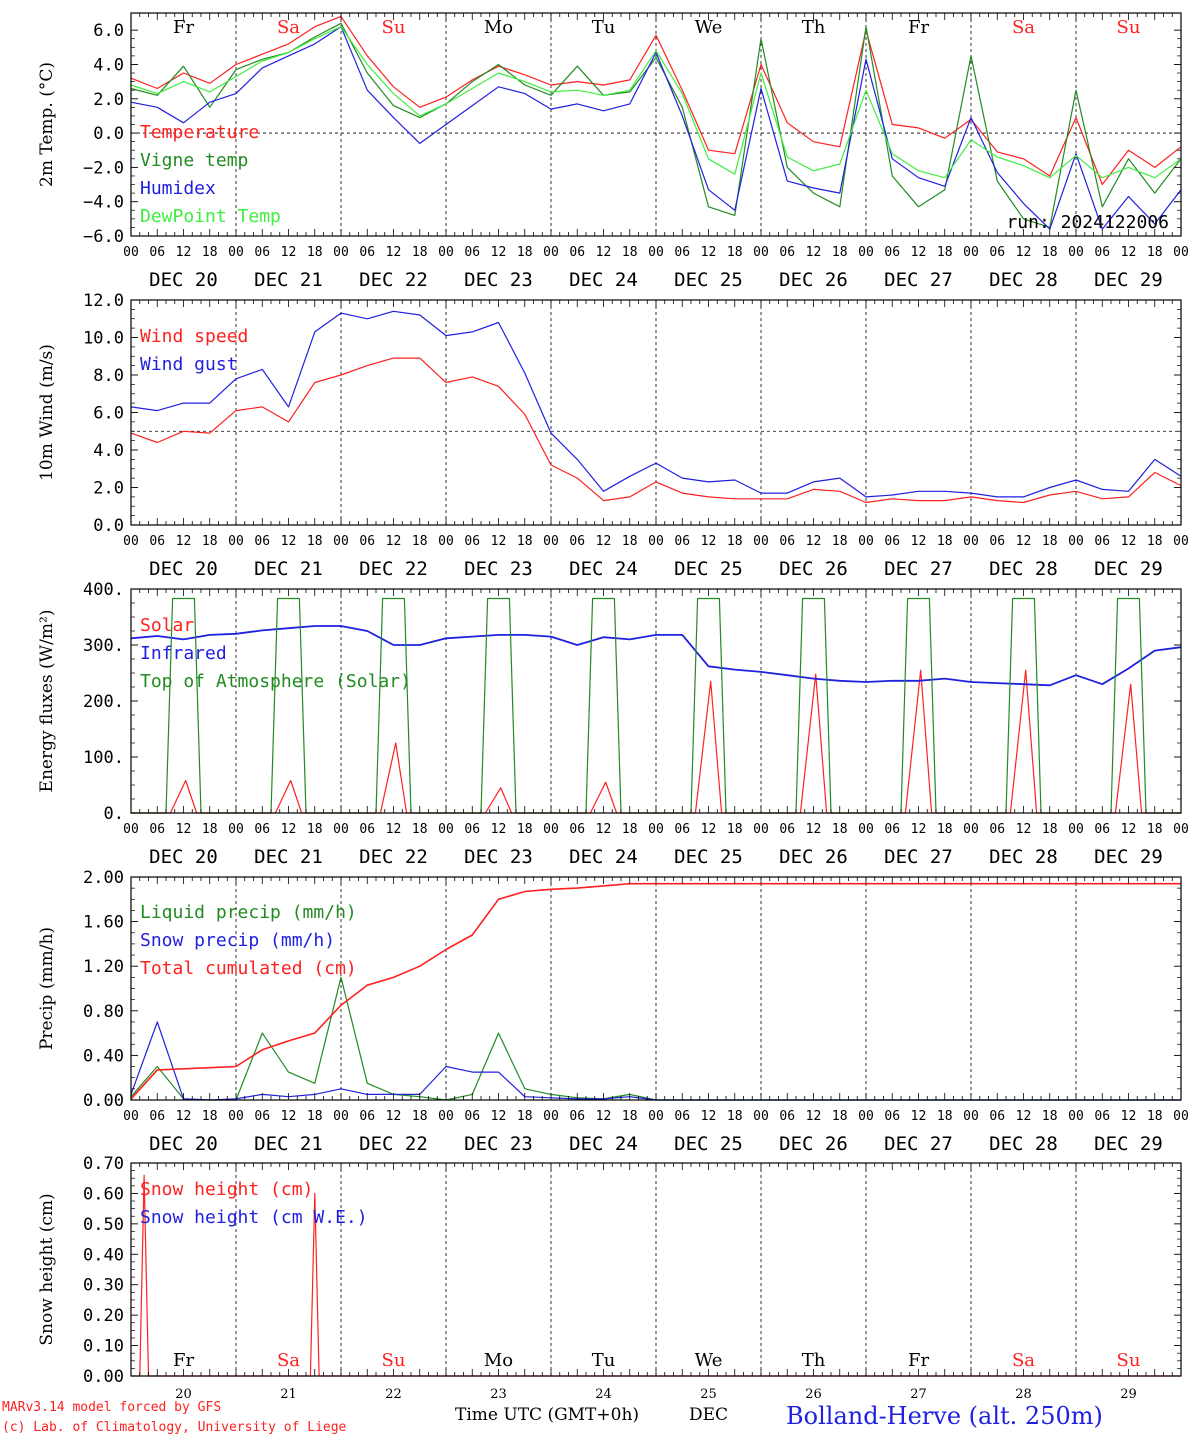  Describe the element at coordinates (103, 168) in the screenshot. I see `y-tick-label: −2.0` at that location.